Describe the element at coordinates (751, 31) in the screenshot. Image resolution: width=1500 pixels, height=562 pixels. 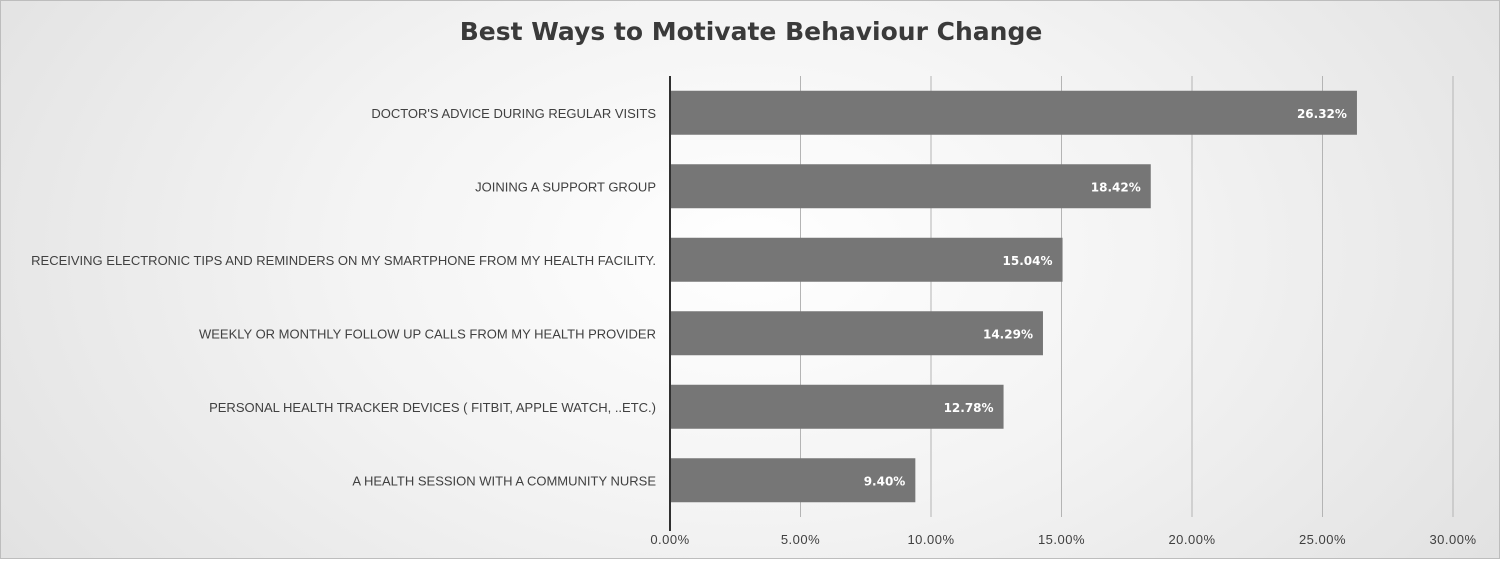
I see `chart-title: Best Ways to Motivate Behaviour Change` at that location.